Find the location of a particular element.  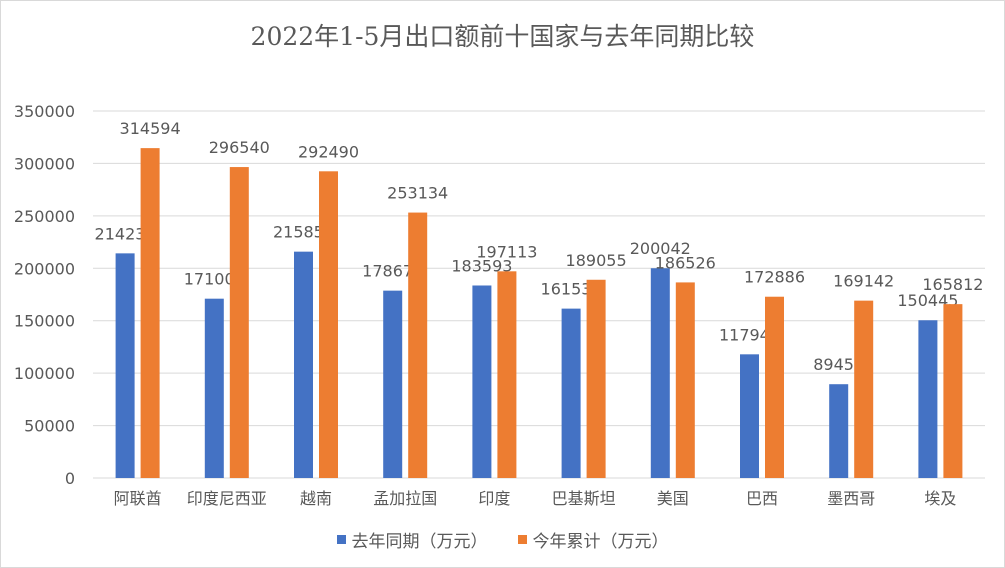

data-label-series-2: 172886 is located at coordinates (774, 277).